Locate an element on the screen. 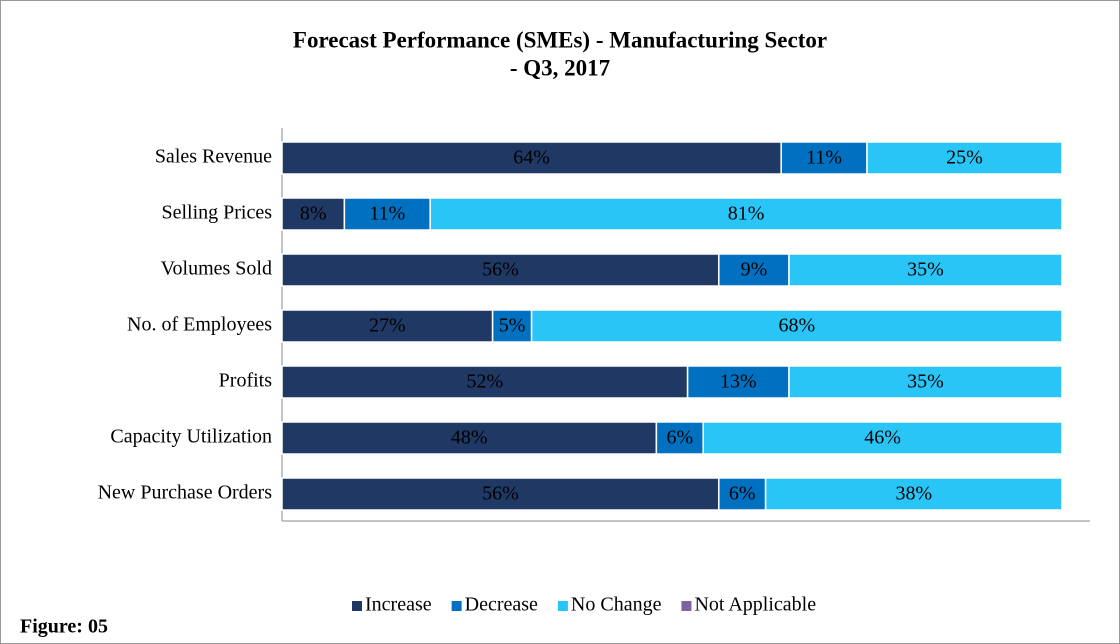 This screenshot has height=644, width=1120. y-tick-label: Selling Prices is located at coordinates (216, 213).